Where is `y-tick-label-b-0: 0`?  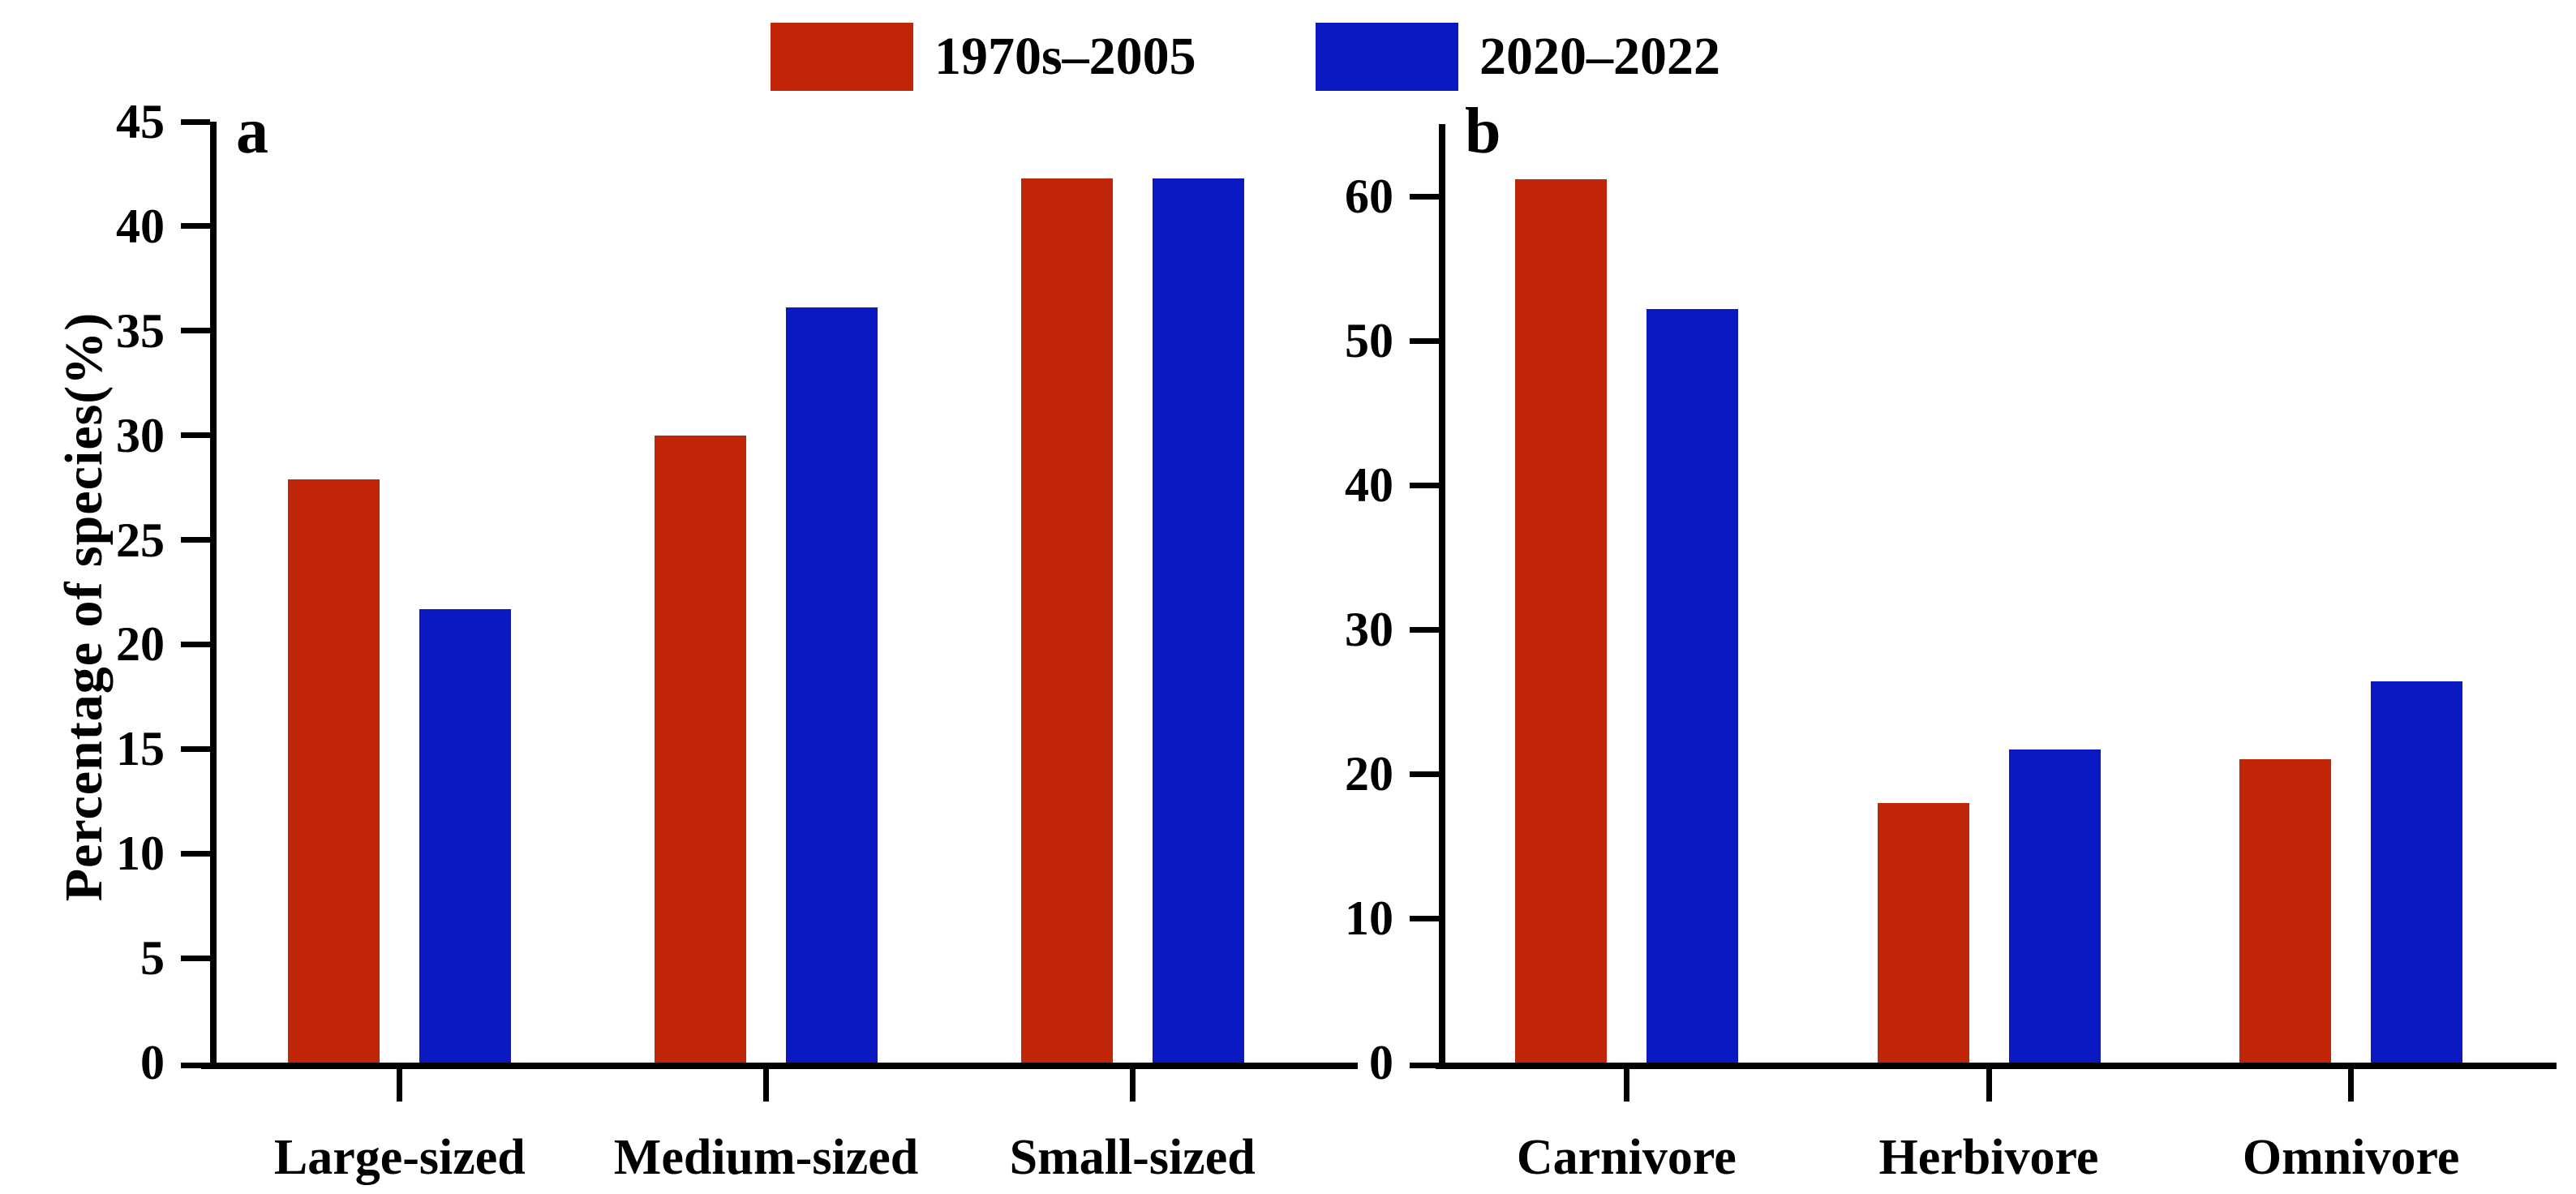 y-tick-label-b-0: 0 is located at coordinates (1381, 1062).